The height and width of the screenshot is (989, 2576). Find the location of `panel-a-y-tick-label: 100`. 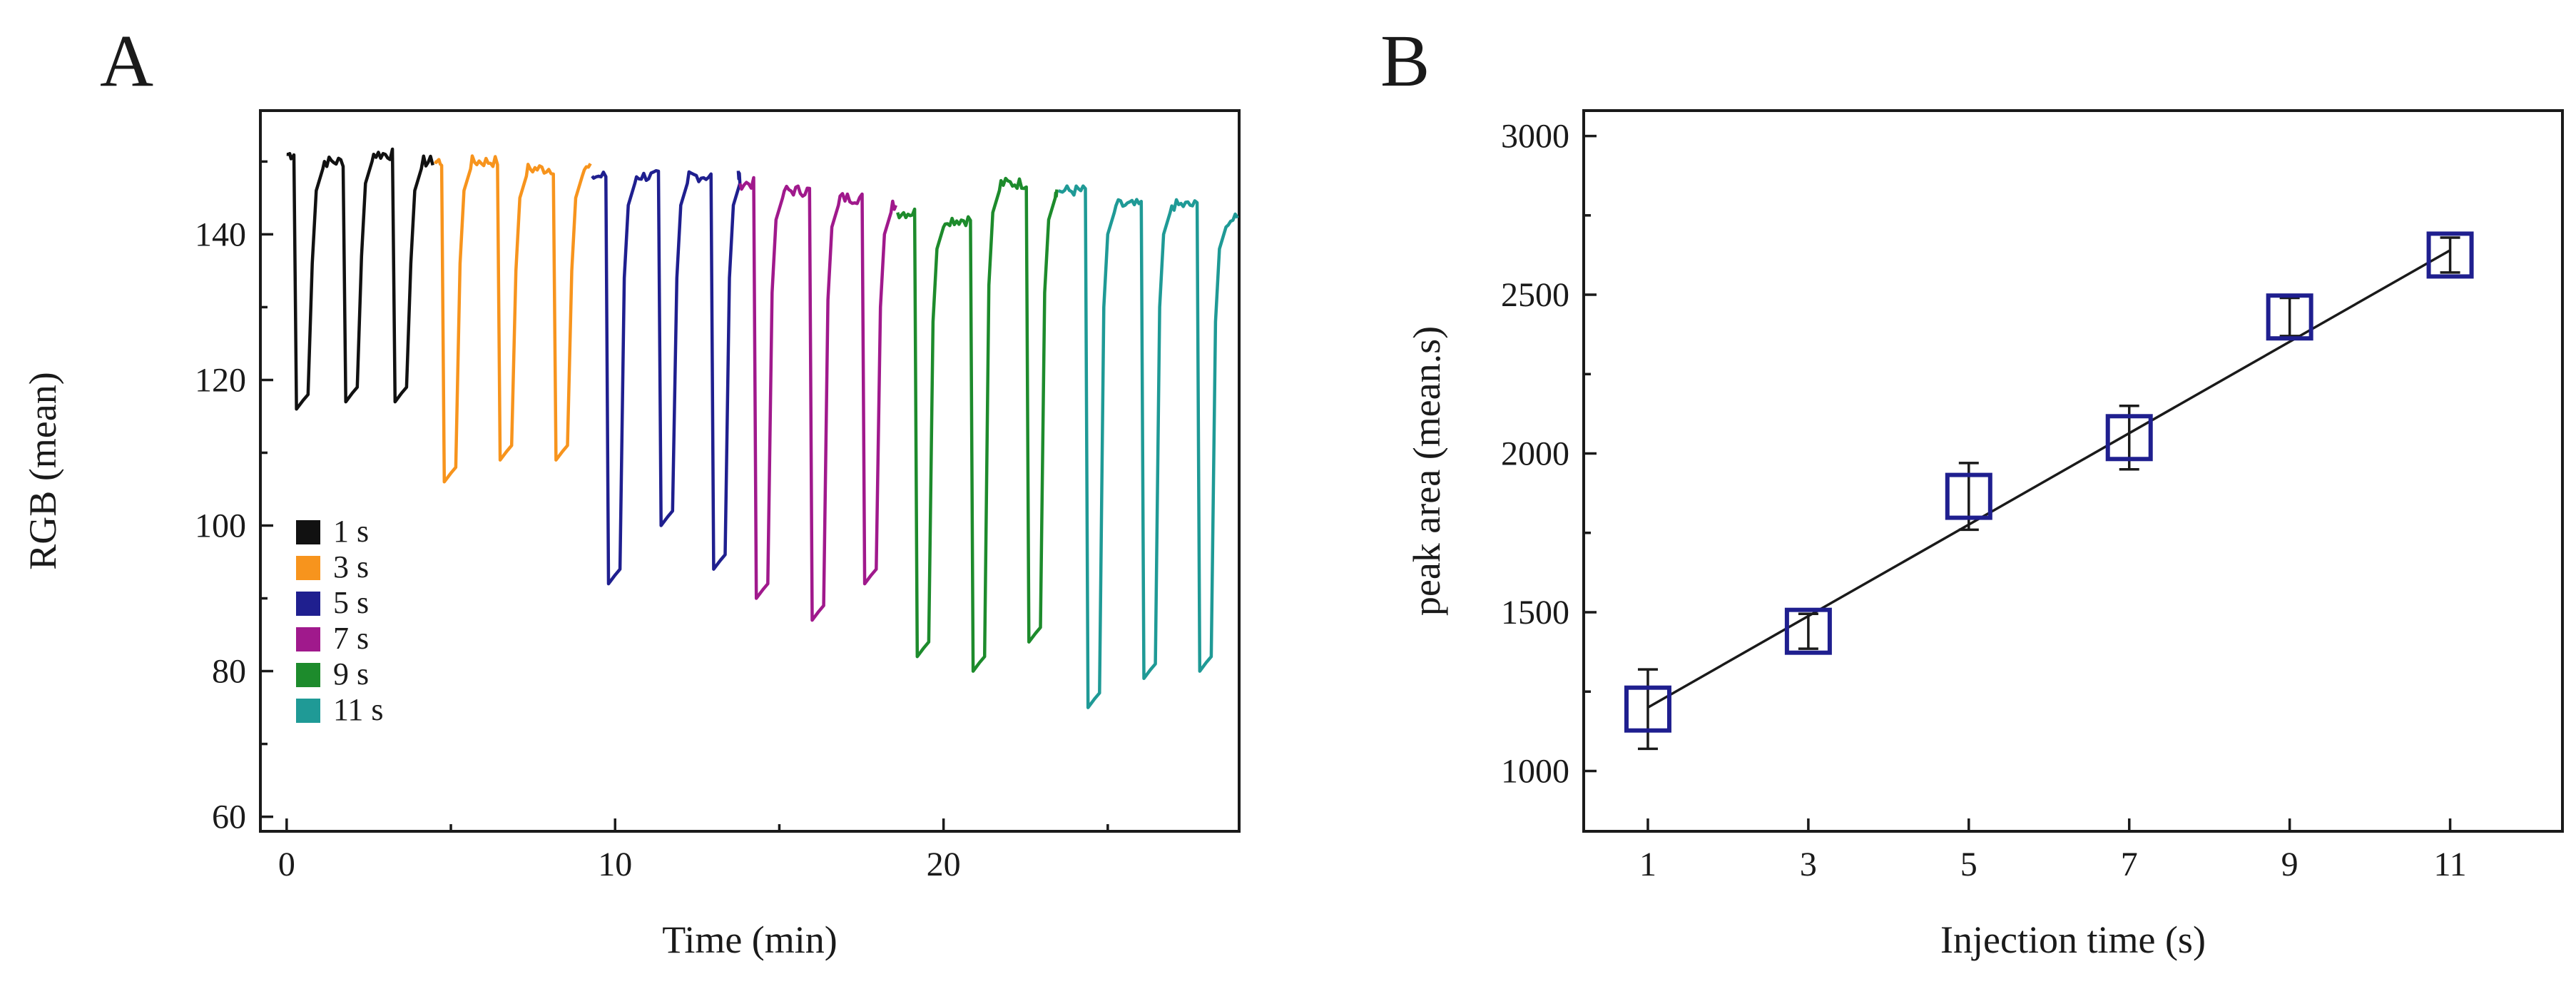

panel-a-y-tick-label: 100 is located at coordinates (220, 526).